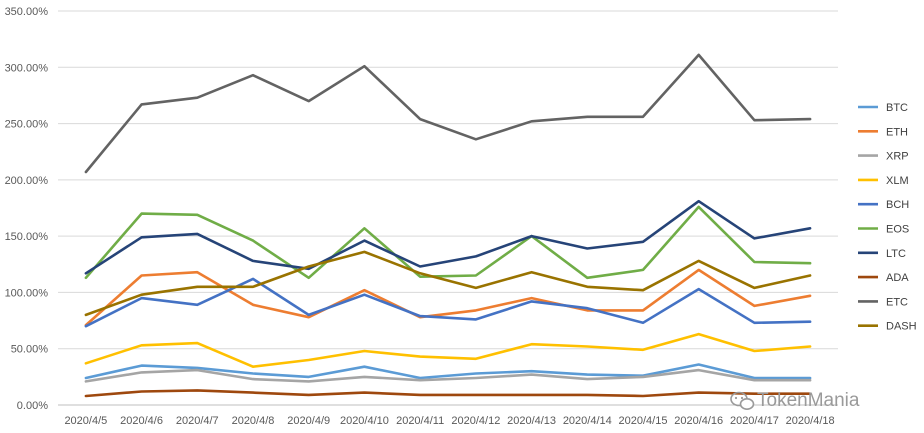 The width and height of the screenshot is (924, 433). I want to click on x-tick-label: 2020/4/15, so click(643, 421).